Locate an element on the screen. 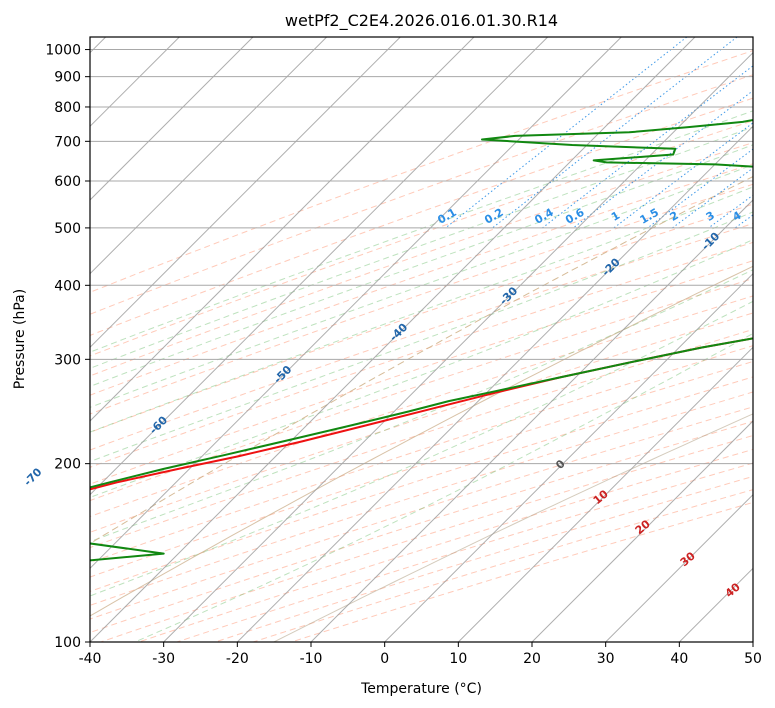  x-tick-label: 50 is located at coordinates (753, 659).